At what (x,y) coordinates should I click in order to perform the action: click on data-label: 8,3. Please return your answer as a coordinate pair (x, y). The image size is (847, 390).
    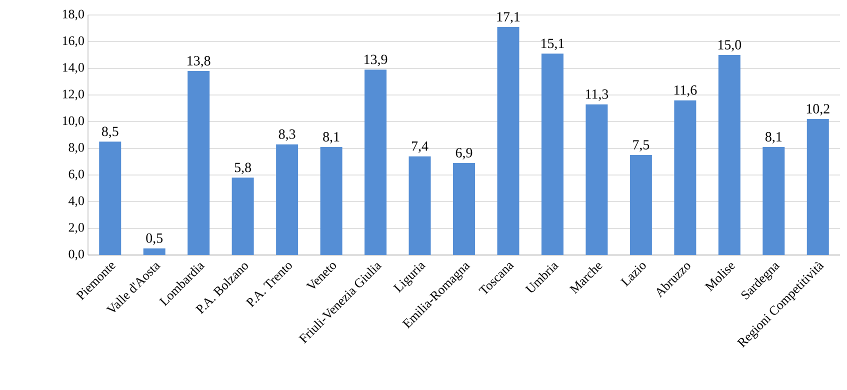
    Looking at the image, I should click on (287, 135).